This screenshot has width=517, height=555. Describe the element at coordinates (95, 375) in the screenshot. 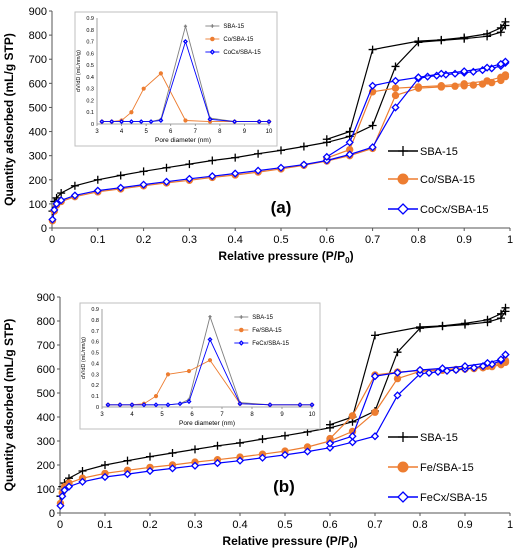

I see `inset-y-tick-label: 0.3` at that location.